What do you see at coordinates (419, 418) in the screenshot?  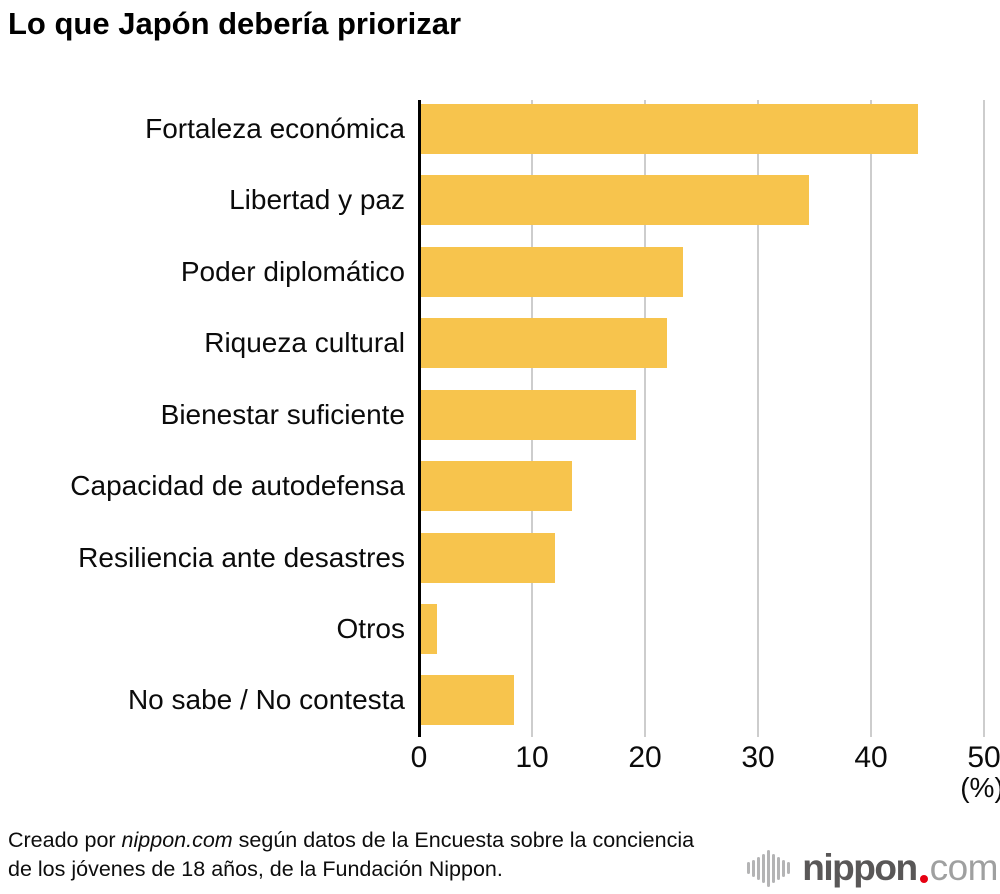 I see `y-axis-line` at bounding box center [419, 418].